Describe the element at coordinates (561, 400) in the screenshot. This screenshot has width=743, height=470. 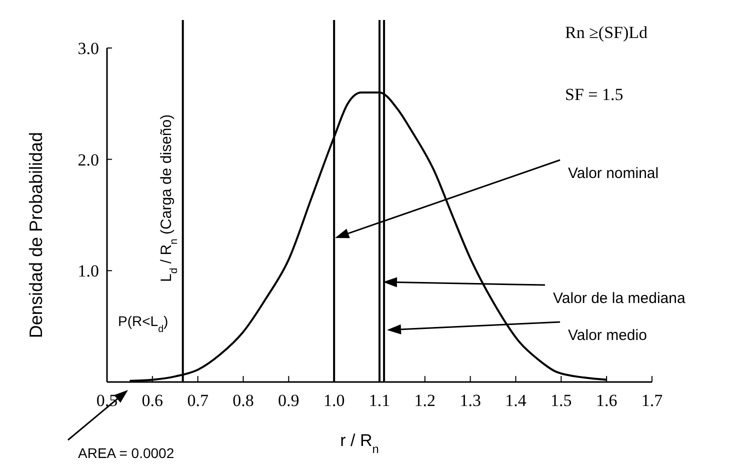
I see `x-tick-label: 1.5` at that location.